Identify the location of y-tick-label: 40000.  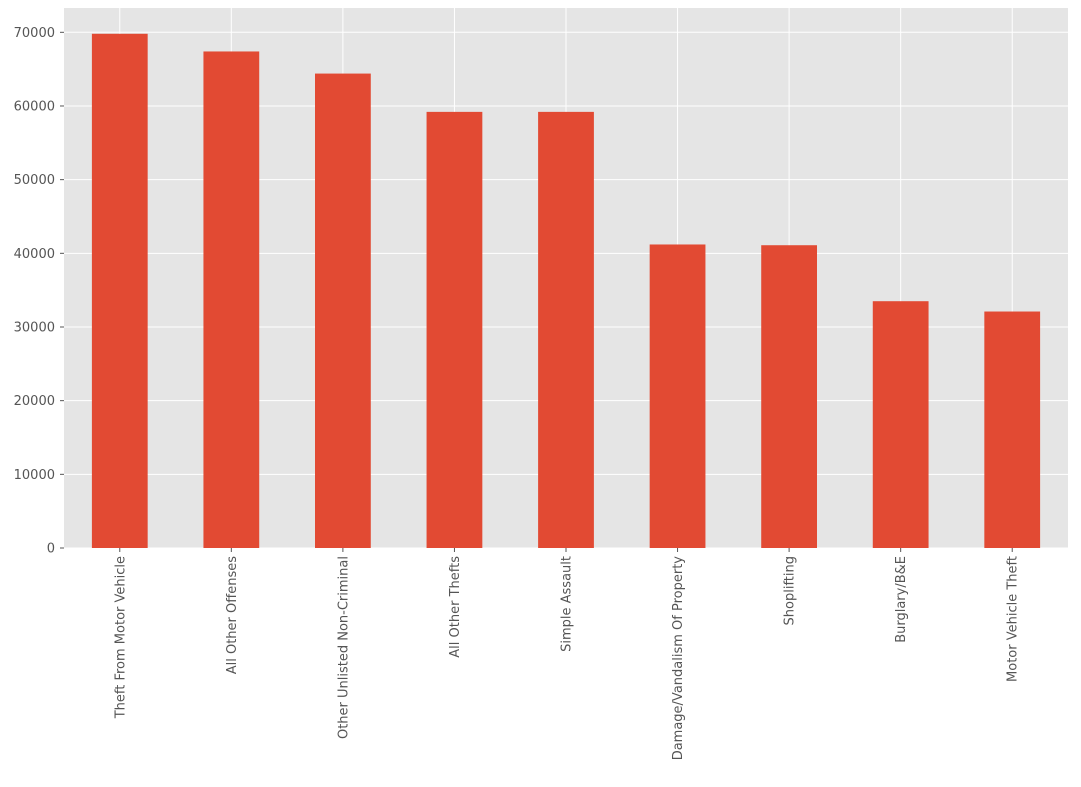
(34, 254).